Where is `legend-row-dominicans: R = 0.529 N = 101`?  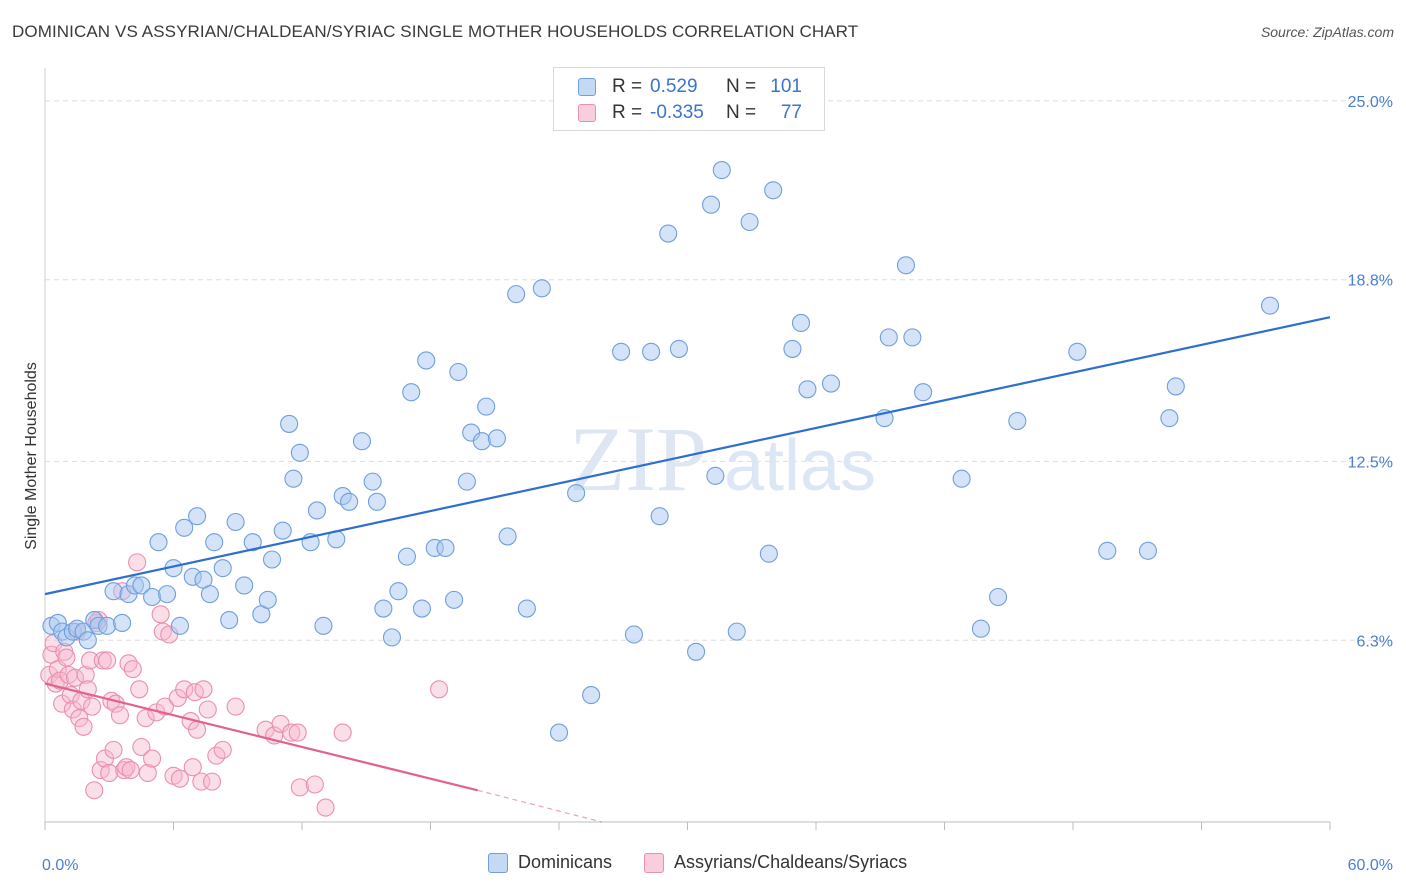
legend-row-dominicans: R = 0.529 N = 101 is located at coordinates (678, 87).